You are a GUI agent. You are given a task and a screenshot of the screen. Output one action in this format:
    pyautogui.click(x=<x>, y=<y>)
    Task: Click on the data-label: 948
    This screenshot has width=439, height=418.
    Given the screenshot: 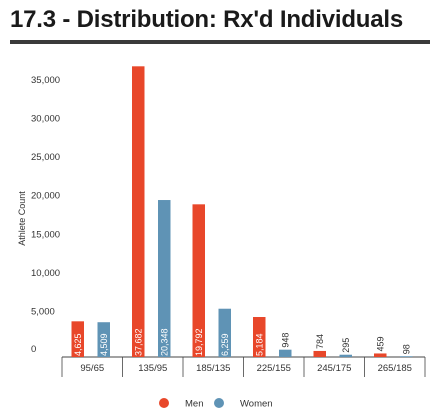 What is the action you would take?
    pyautogui.click(x=285, y=340)
    